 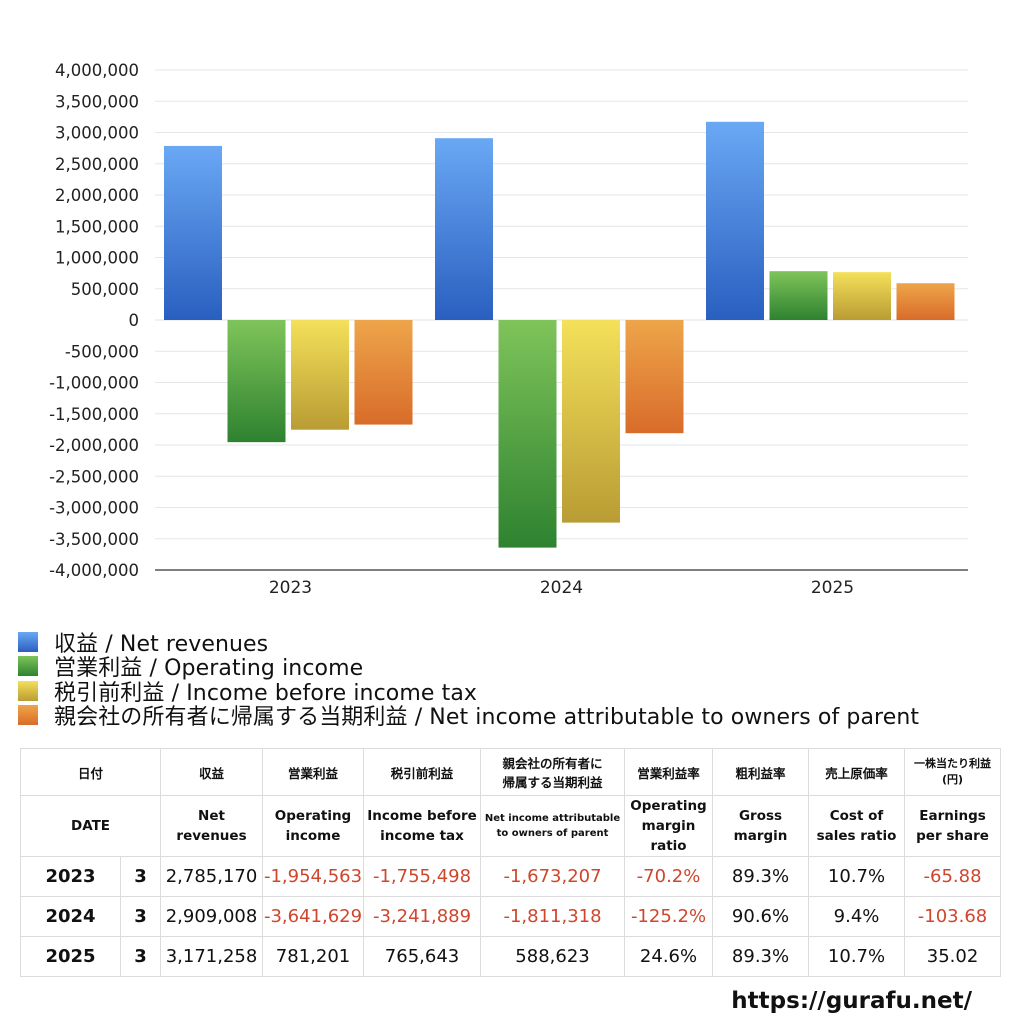 I want to click on header-eps-jp-line1: 一株当たり利益, so click(x=953, y=763).